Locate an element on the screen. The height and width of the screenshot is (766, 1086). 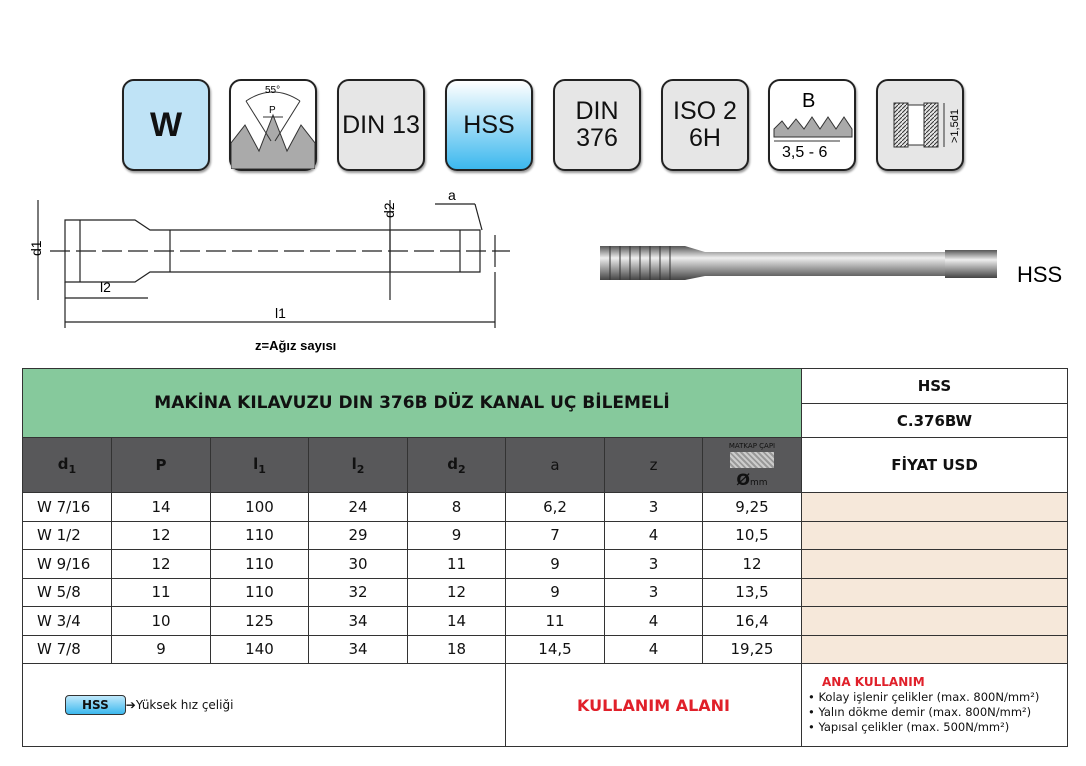
drill-icon is located at coordinates (752, 459).